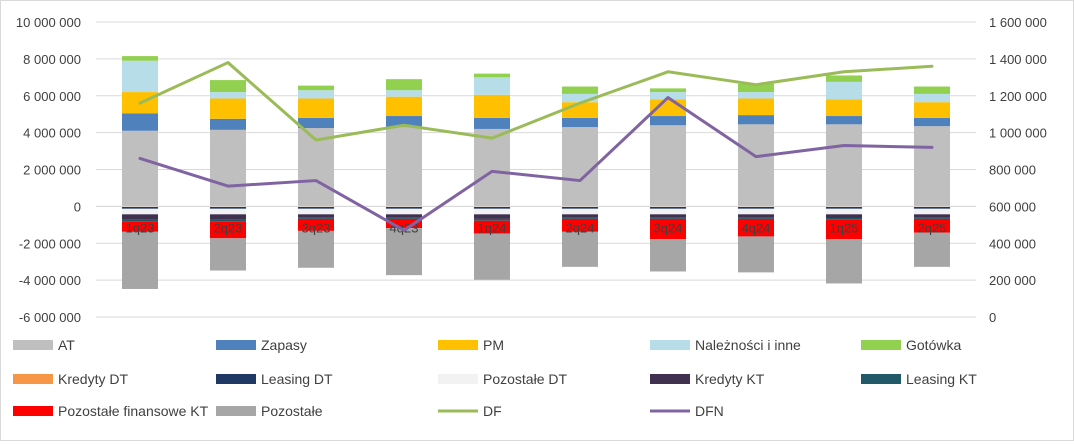  I want to click on category-label: 1q23, so click(140, 227).